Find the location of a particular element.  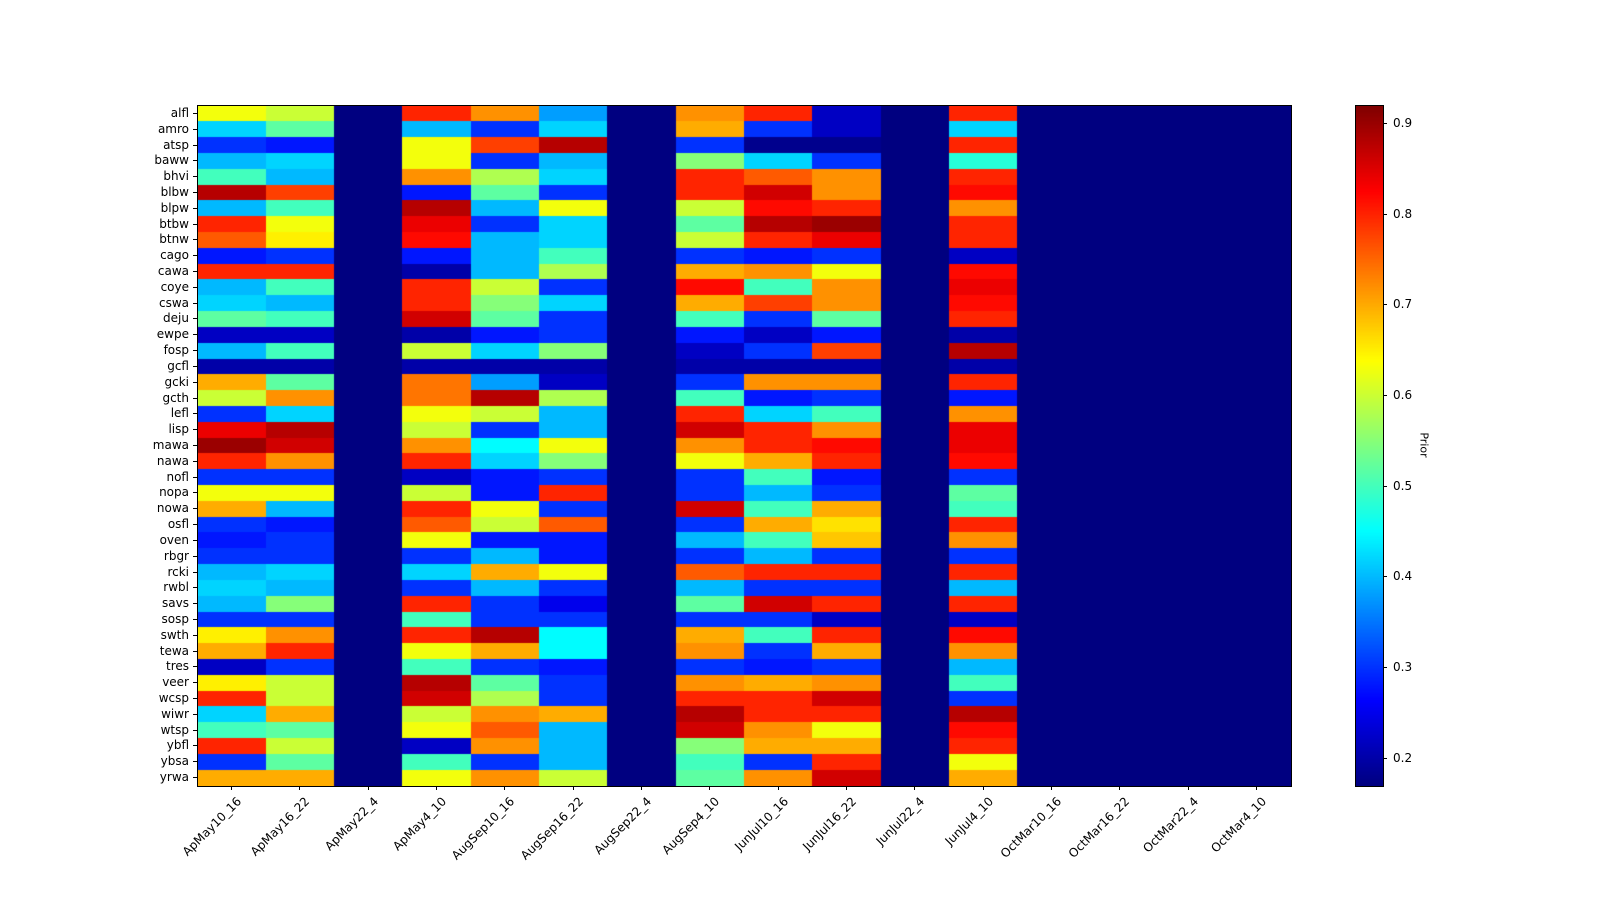

y-tick-label-sosp: sosp is located at coordinates (175, 618).